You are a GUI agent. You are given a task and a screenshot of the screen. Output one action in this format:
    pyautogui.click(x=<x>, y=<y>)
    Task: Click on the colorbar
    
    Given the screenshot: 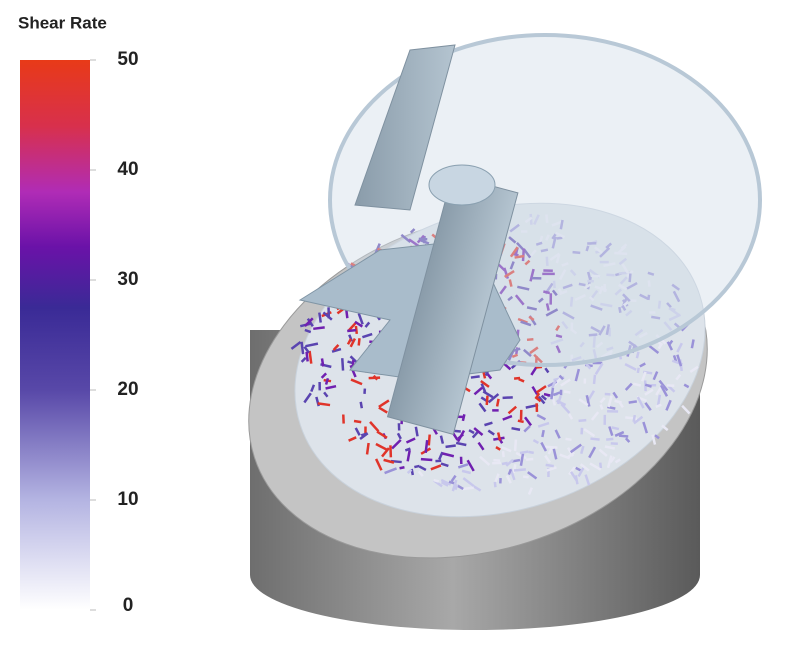 What is the action you would take?
    pyautogui.click(x=55, y=335)
    